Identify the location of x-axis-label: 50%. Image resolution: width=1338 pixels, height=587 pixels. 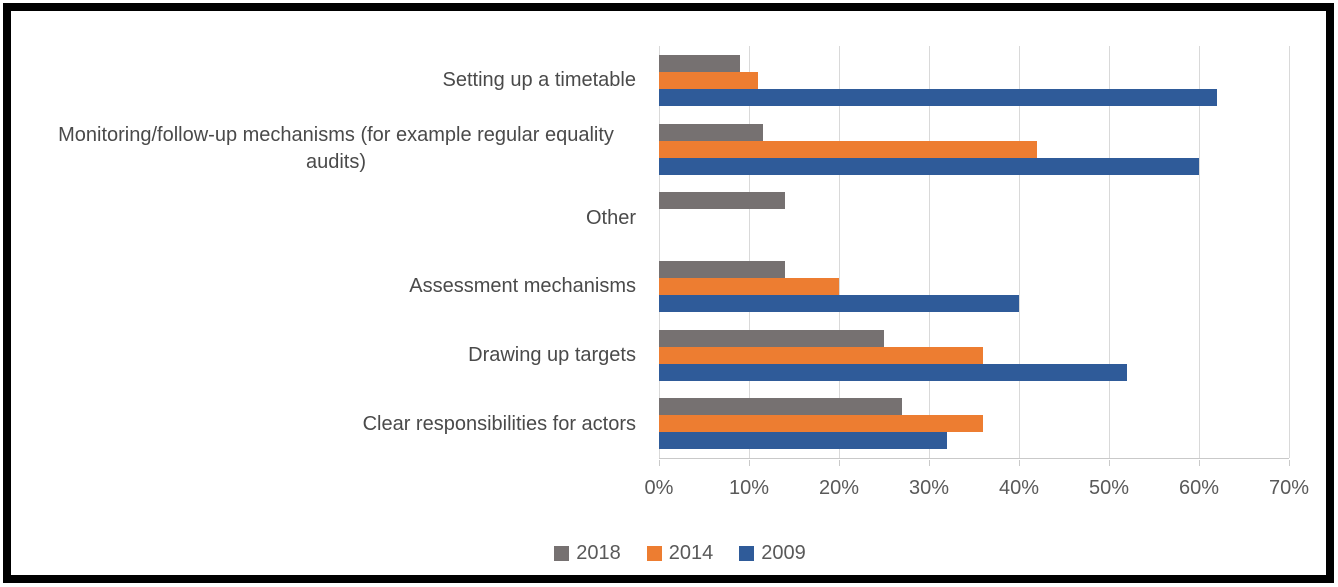
(1109, 488).